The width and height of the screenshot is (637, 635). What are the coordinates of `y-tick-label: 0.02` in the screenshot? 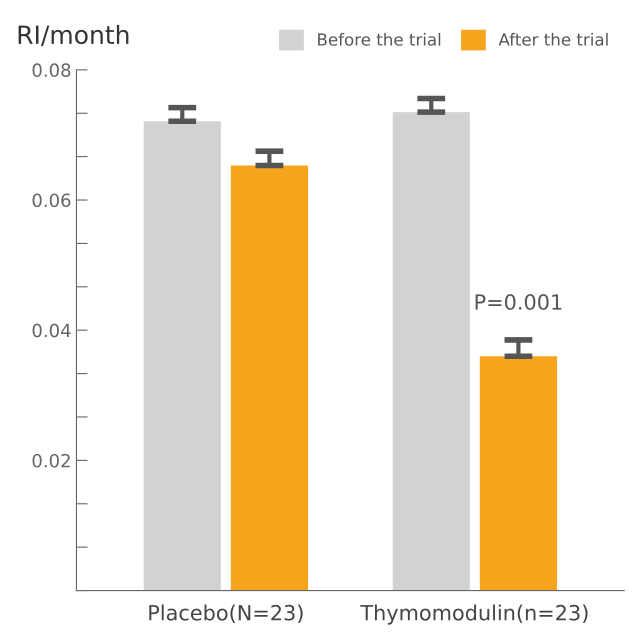 It's located at (51, 461).